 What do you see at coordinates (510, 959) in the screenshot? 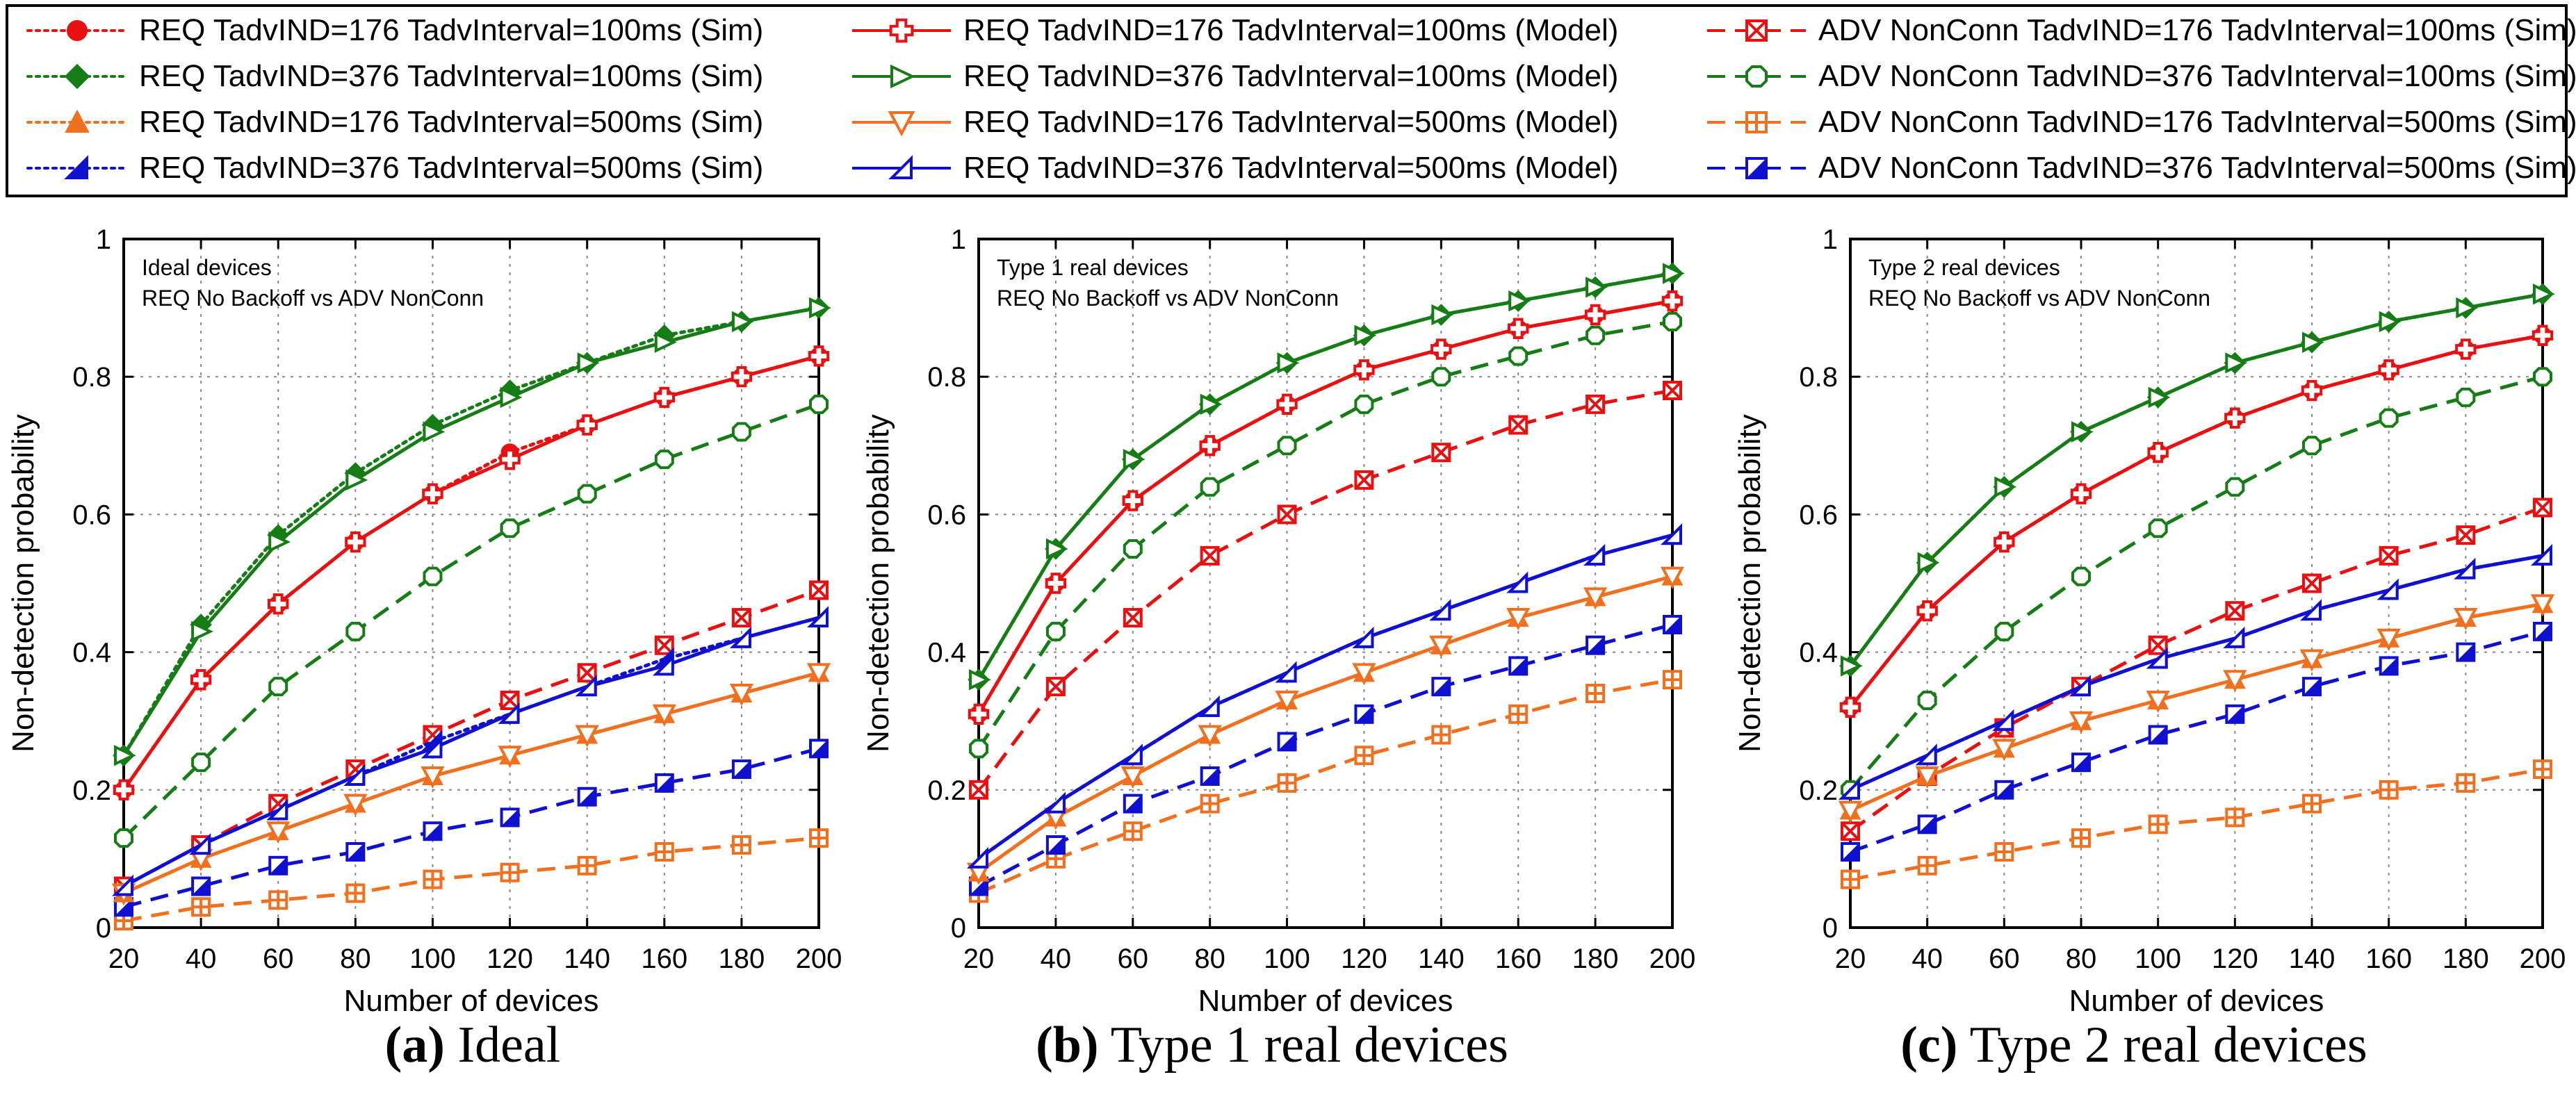
I see `x-tick-label: 120` at bounding box center [510, 959].